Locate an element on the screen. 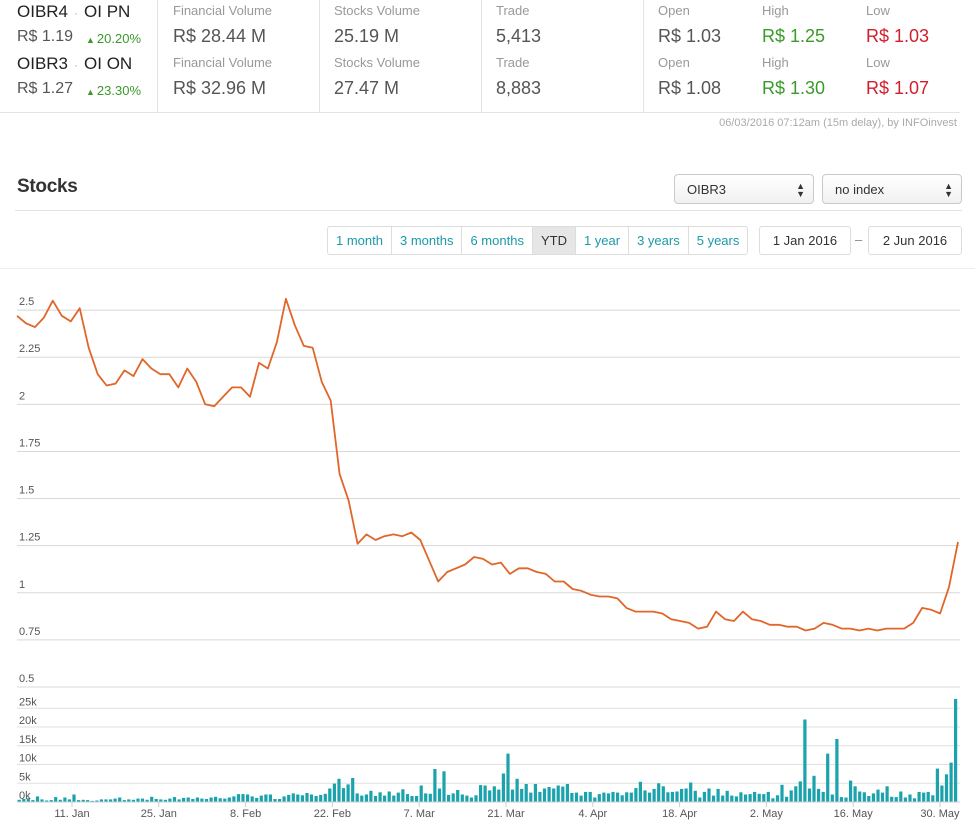  volume-tick-label: 25k is located at coordinates (28, 702).